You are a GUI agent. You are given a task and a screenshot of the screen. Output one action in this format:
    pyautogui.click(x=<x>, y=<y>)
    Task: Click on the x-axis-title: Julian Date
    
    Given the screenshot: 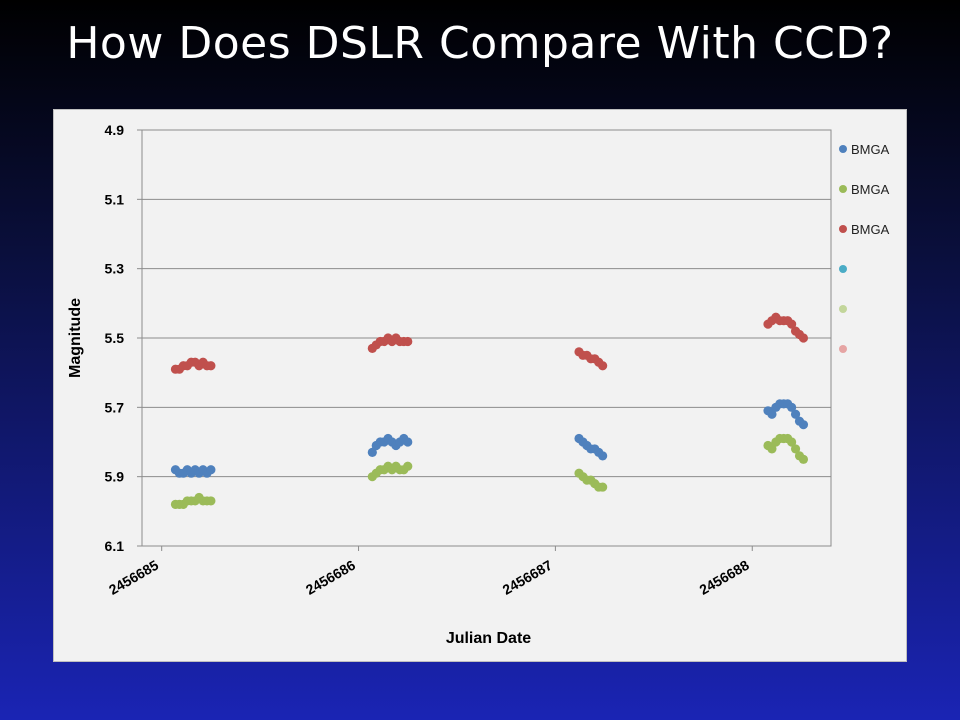 What is the action you would take?
    pyautogui.click(x=488, y=638)
    